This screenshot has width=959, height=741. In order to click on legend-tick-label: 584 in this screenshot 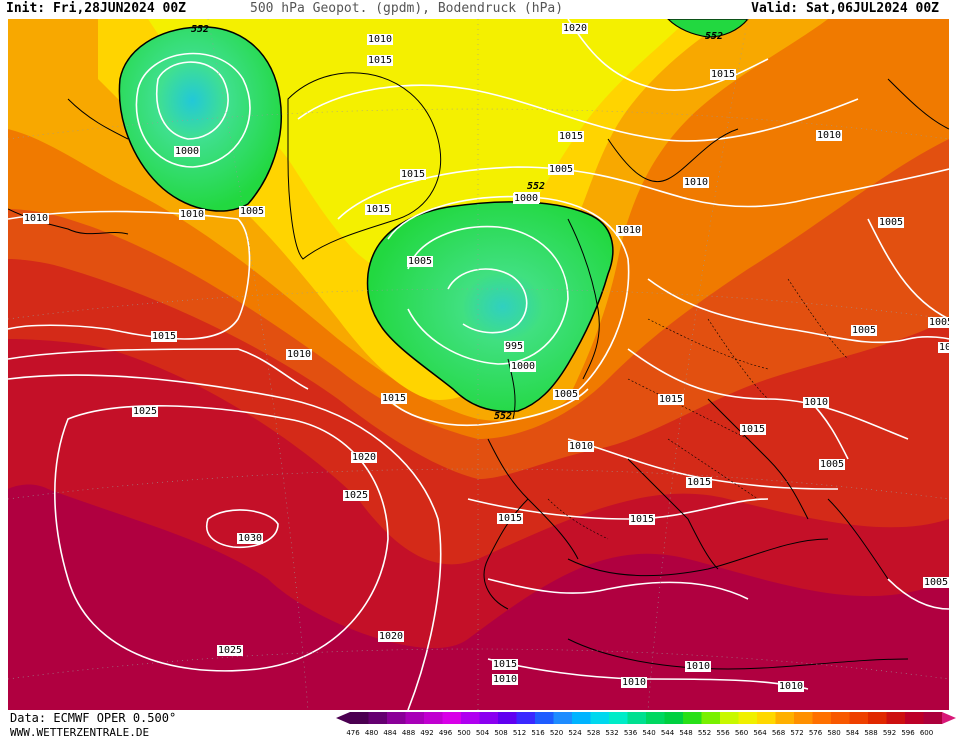, I will do `click(852, 733)`.